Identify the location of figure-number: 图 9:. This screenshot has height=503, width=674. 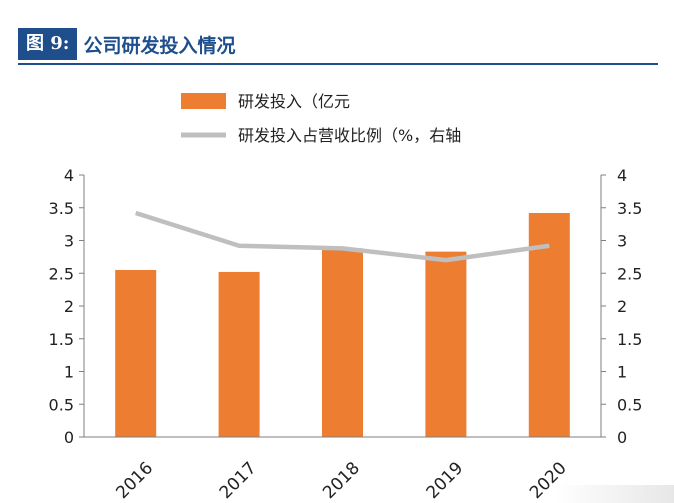
(48, 44).